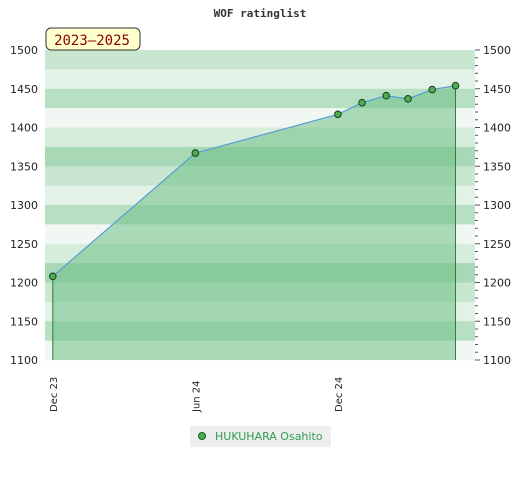  I want to click on x-tick-group: Dec 24, so click(339, 394).